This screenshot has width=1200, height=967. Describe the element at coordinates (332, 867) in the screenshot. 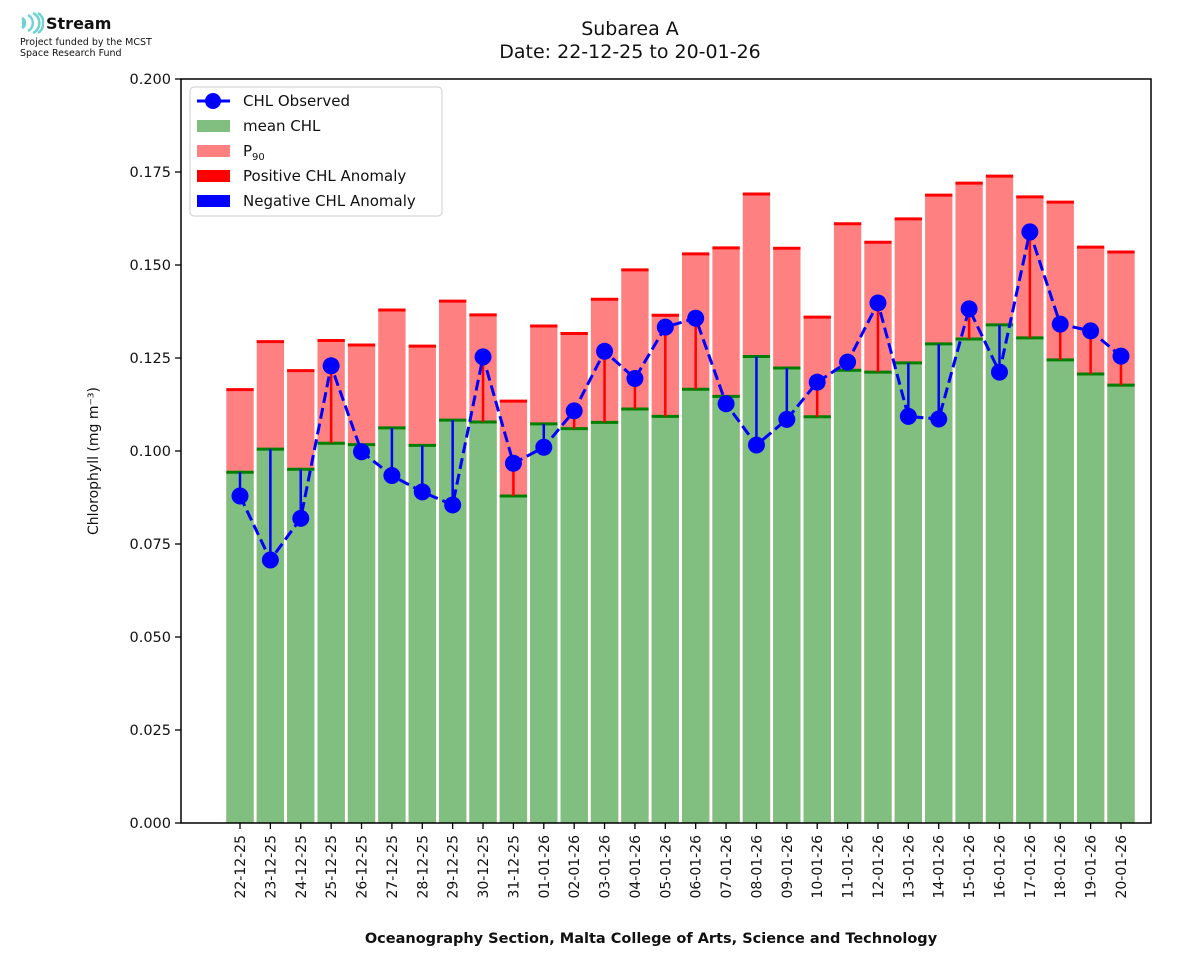

I see `x-tick-label: 25-12-25` at that location.